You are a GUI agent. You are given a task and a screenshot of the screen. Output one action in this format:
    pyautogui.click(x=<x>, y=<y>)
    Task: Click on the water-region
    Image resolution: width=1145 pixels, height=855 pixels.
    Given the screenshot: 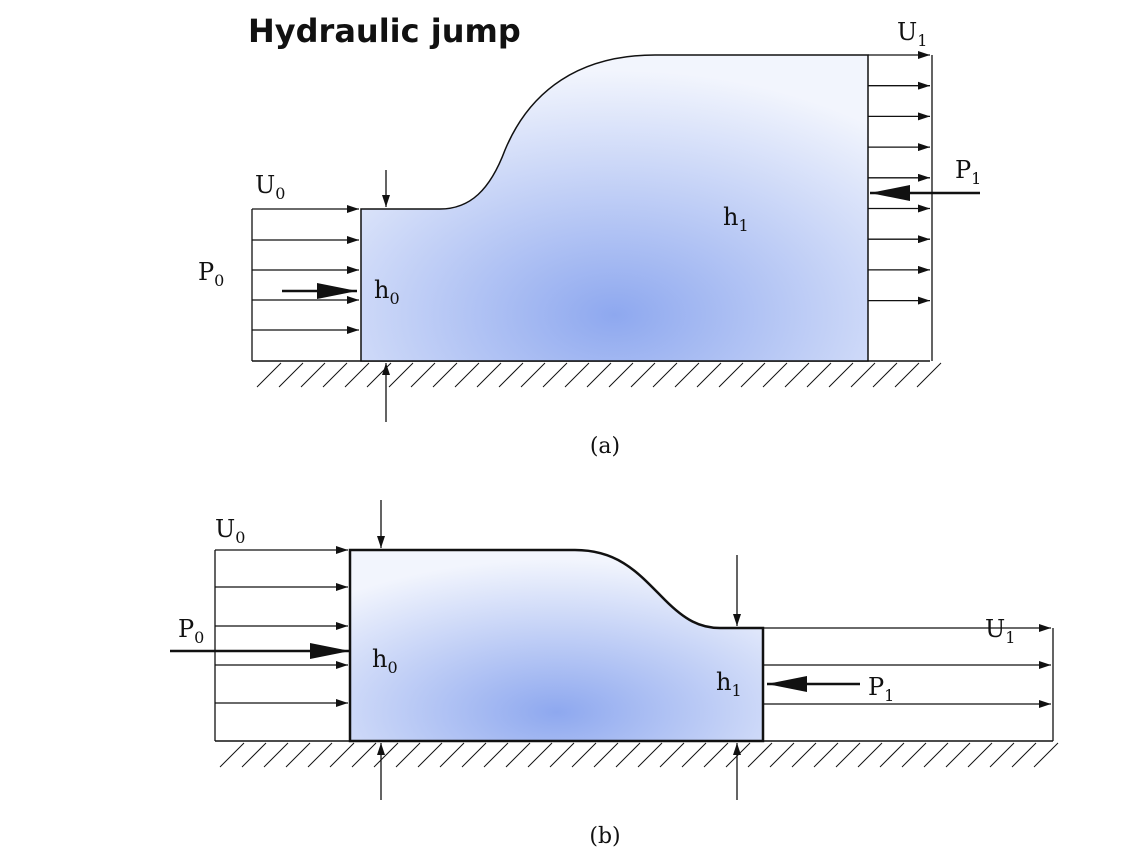 What is the action you would take?
    pyautogui.click(x=556, y=645)
    